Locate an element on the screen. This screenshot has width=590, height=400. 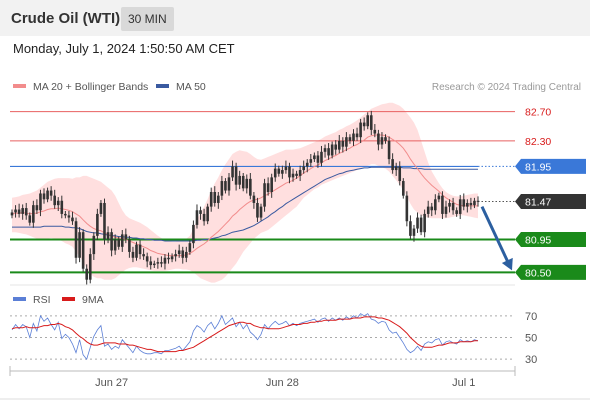
support-label: 80.95 is located at coordinates (538, 241).